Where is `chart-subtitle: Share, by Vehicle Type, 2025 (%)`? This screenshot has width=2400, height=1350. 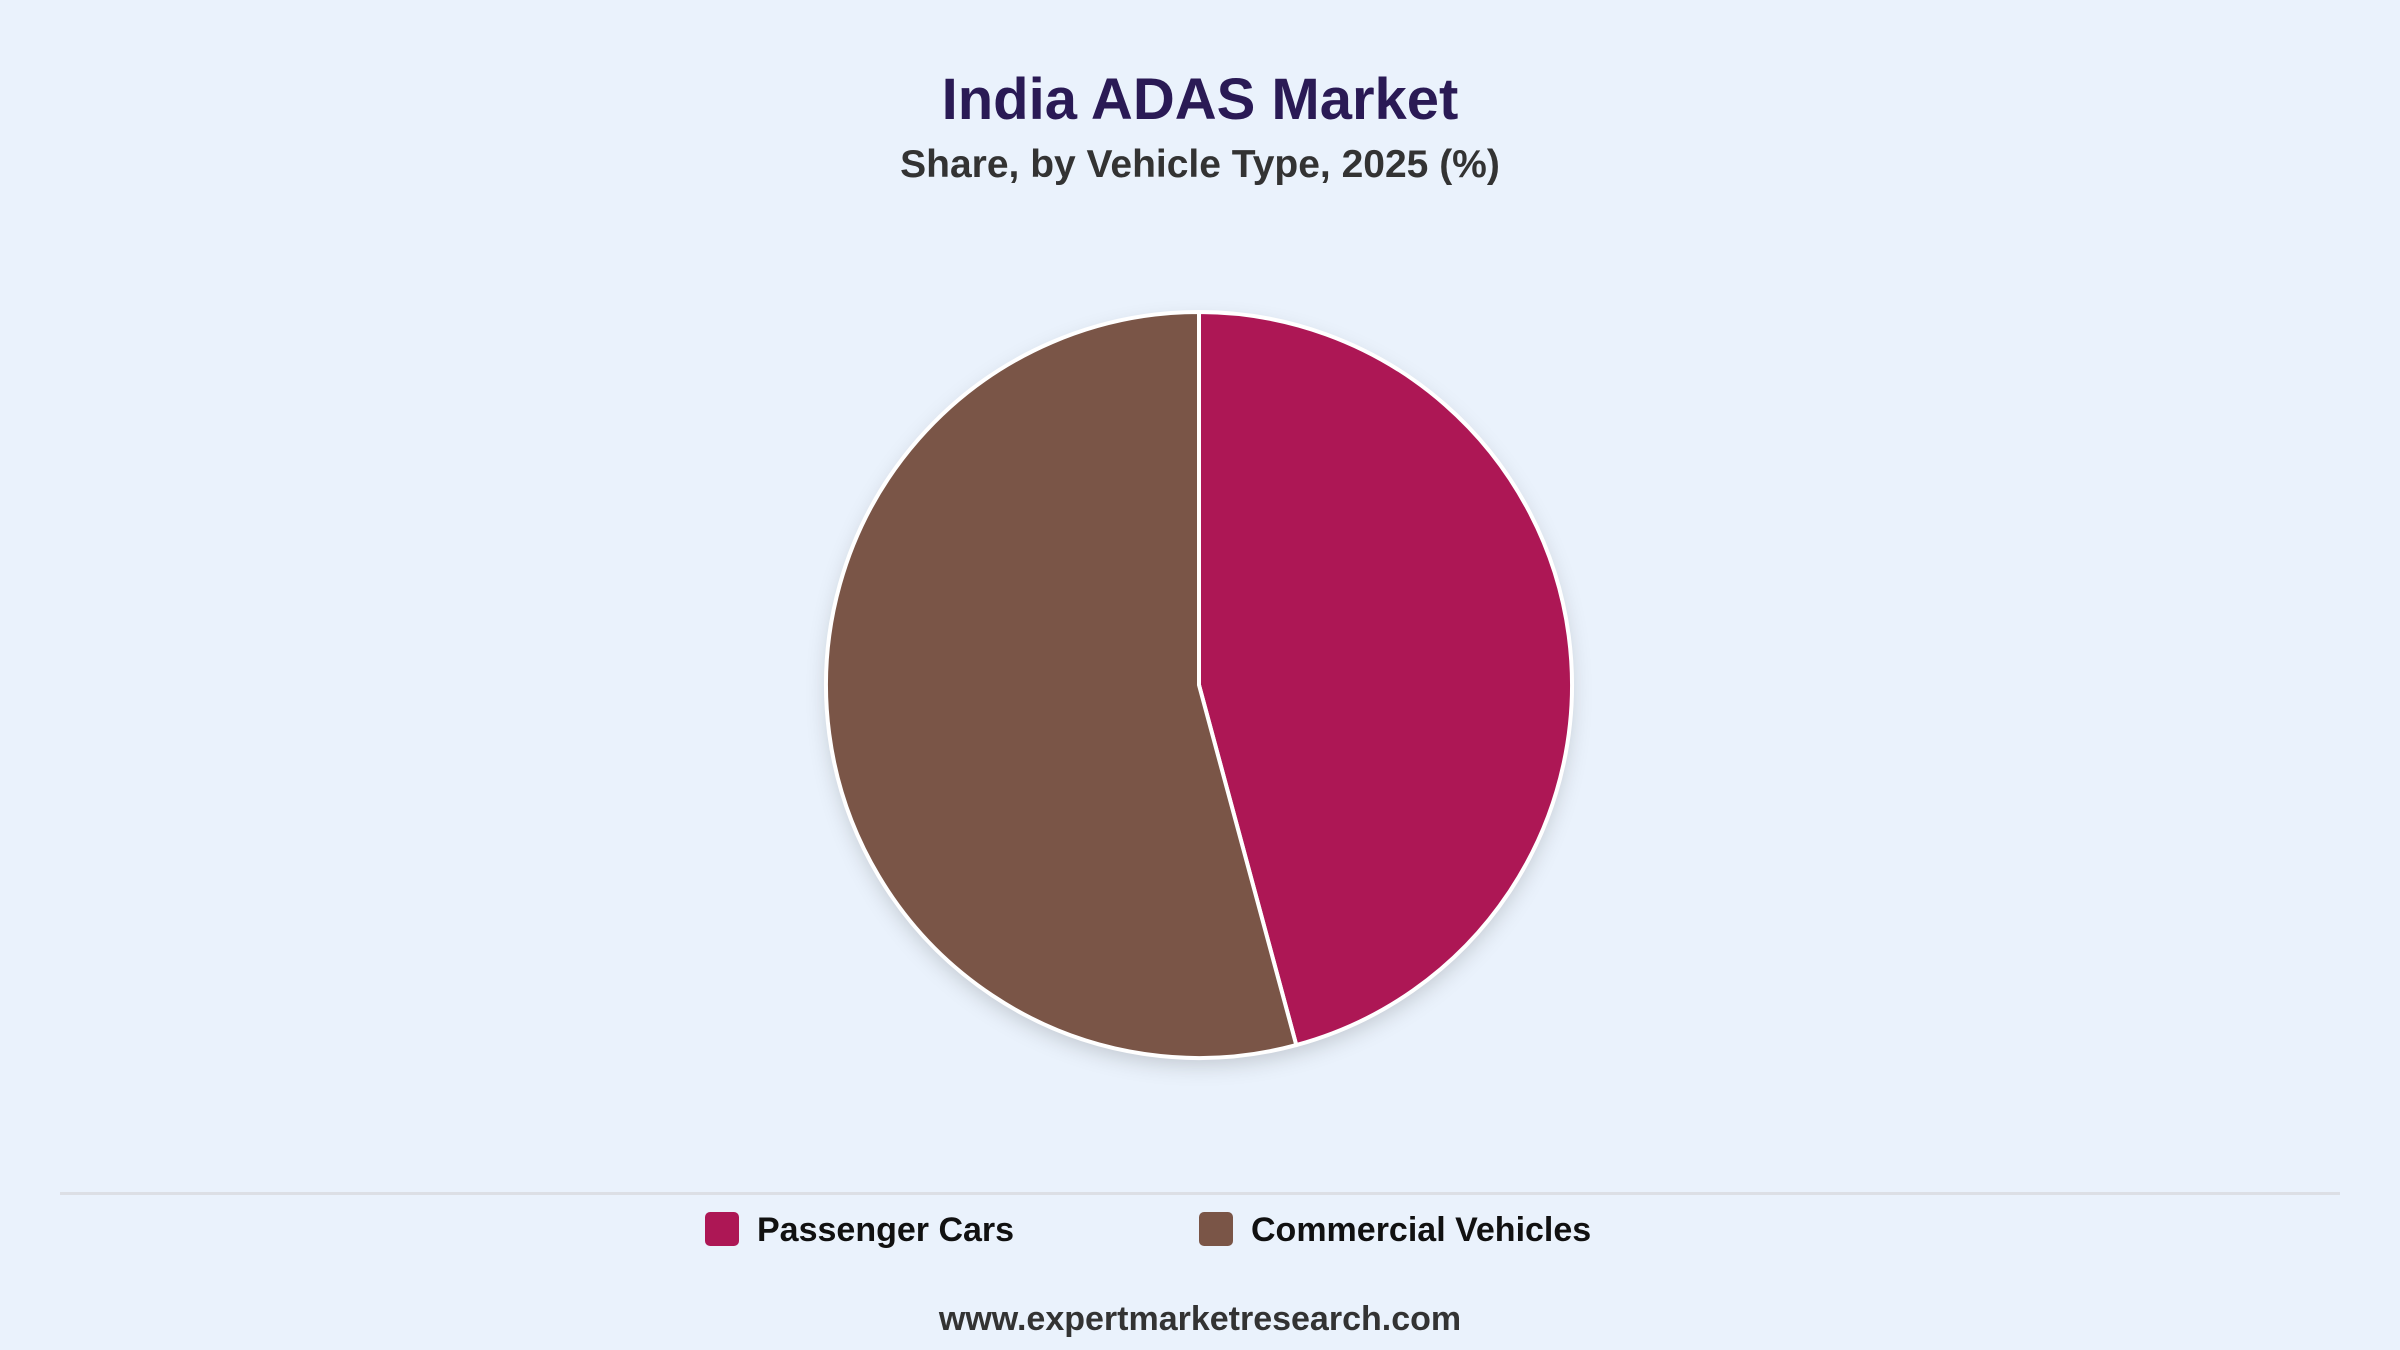 chart-subtitle: Share, by Vehicle Type, 2025 (%) is located at coordinates (1200, 164).